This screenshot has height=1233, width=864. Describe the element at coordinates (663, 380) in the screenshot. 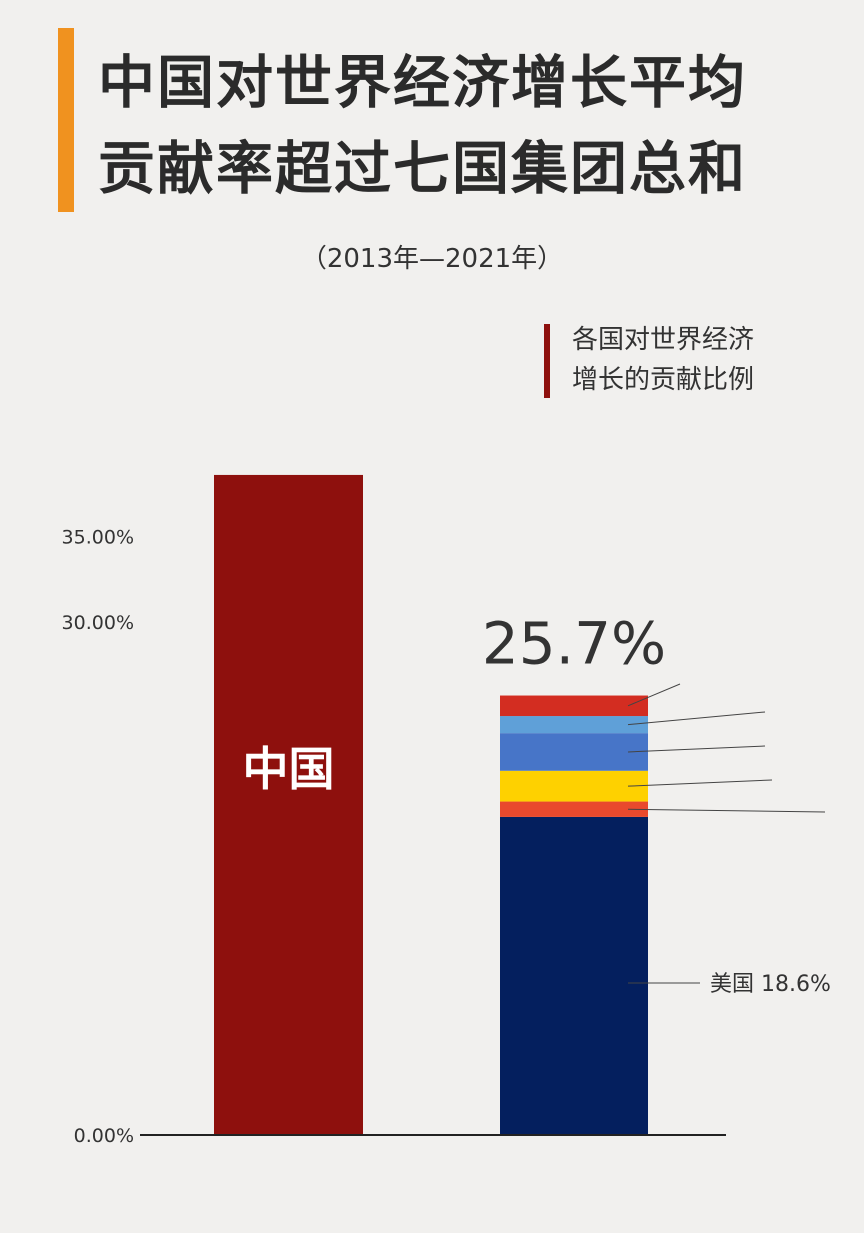

I see `legend-line-2: 增长的贡献比例` at that location.